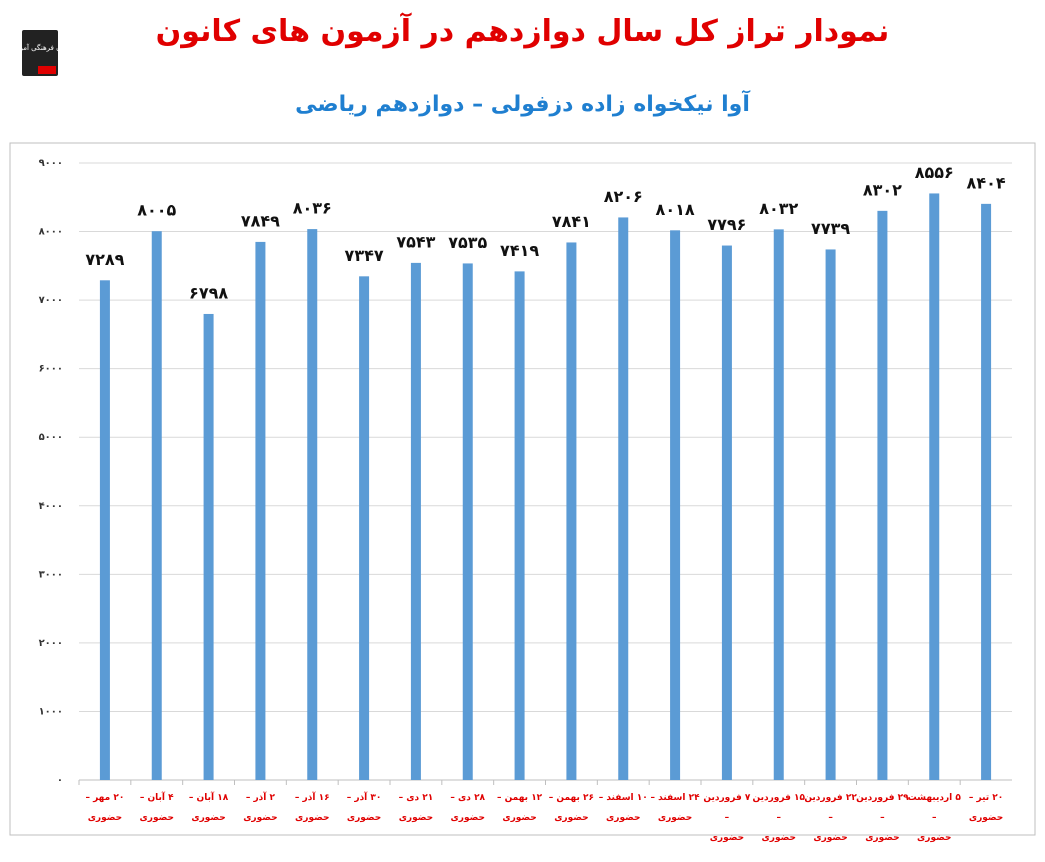 This screenshot has width=1045, height=862. I want to click on x-tick-label: ۲۴ اسفند – حضوری, so click(675, 808).